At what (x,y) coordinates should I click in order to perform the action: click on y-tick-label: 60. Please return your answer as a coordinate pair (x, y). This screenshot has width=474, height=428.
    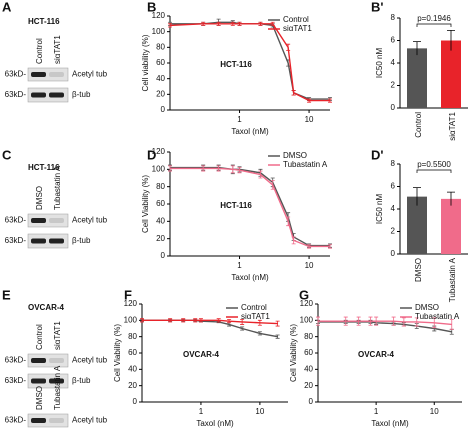
    Looking at the image, I should click on (160, 203).